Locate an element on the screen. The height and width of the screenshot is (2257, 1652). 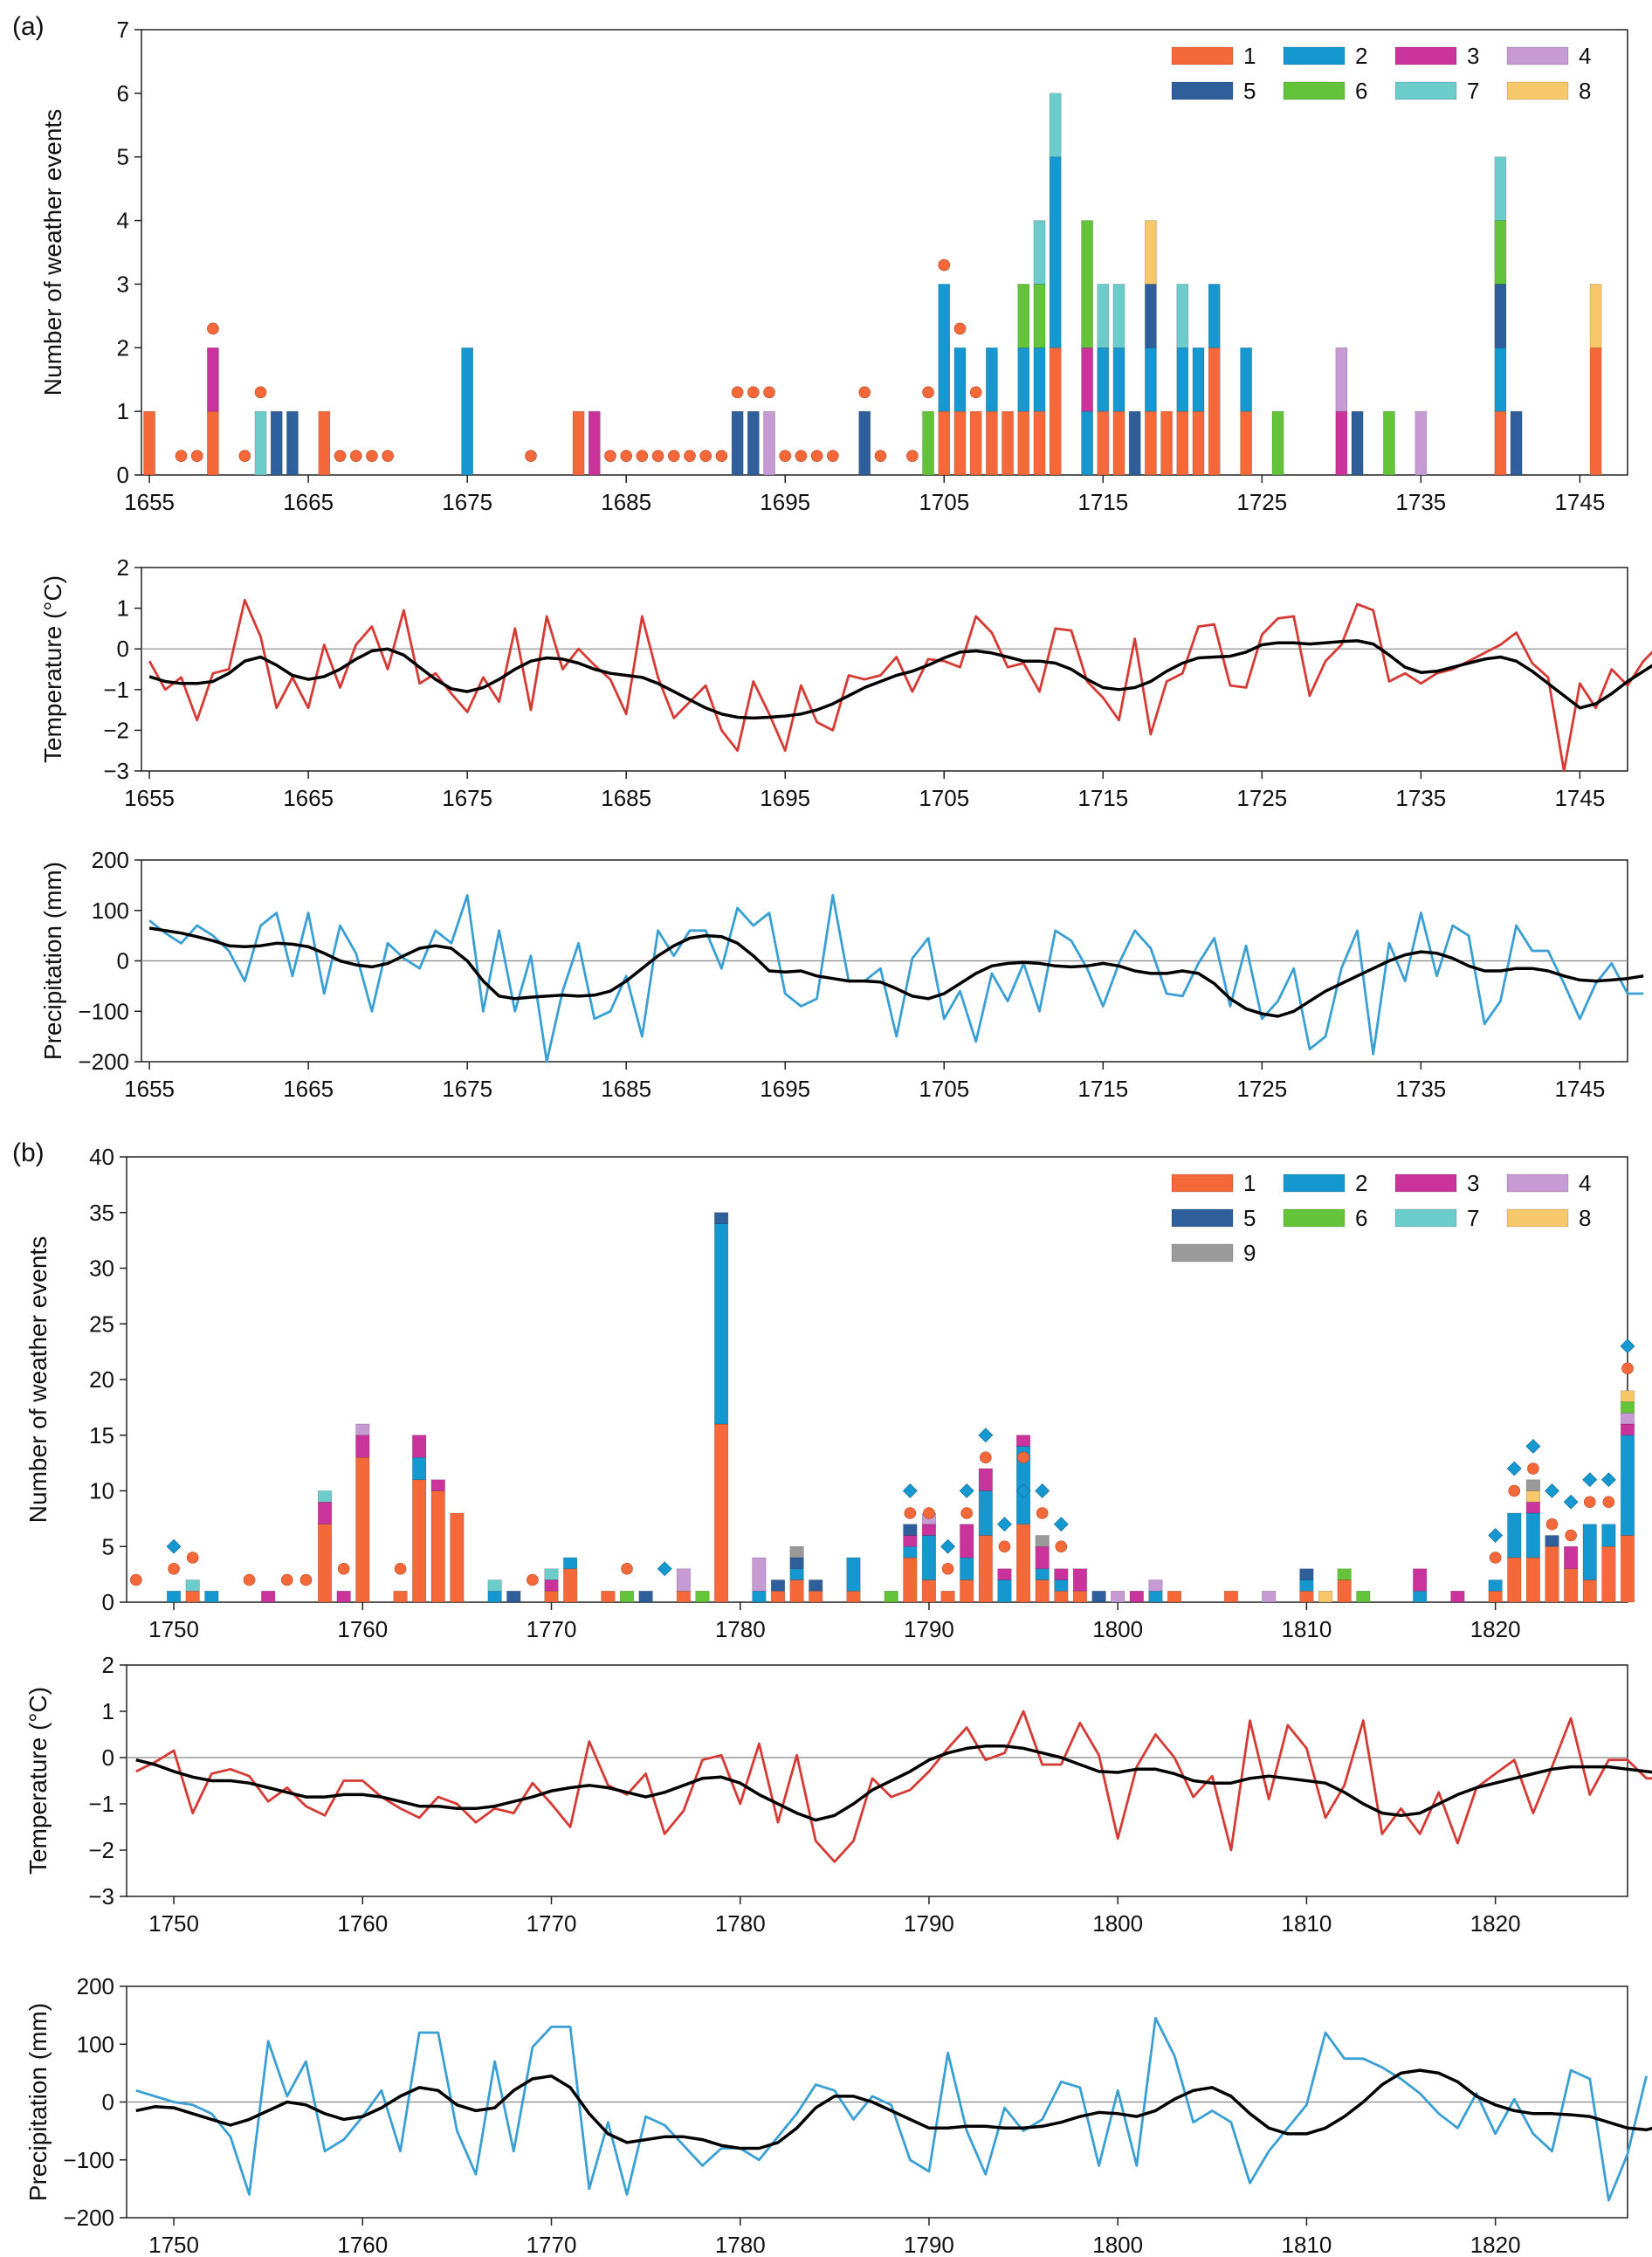
y-tick-label: 0 is located at coordinates (108, 1757).